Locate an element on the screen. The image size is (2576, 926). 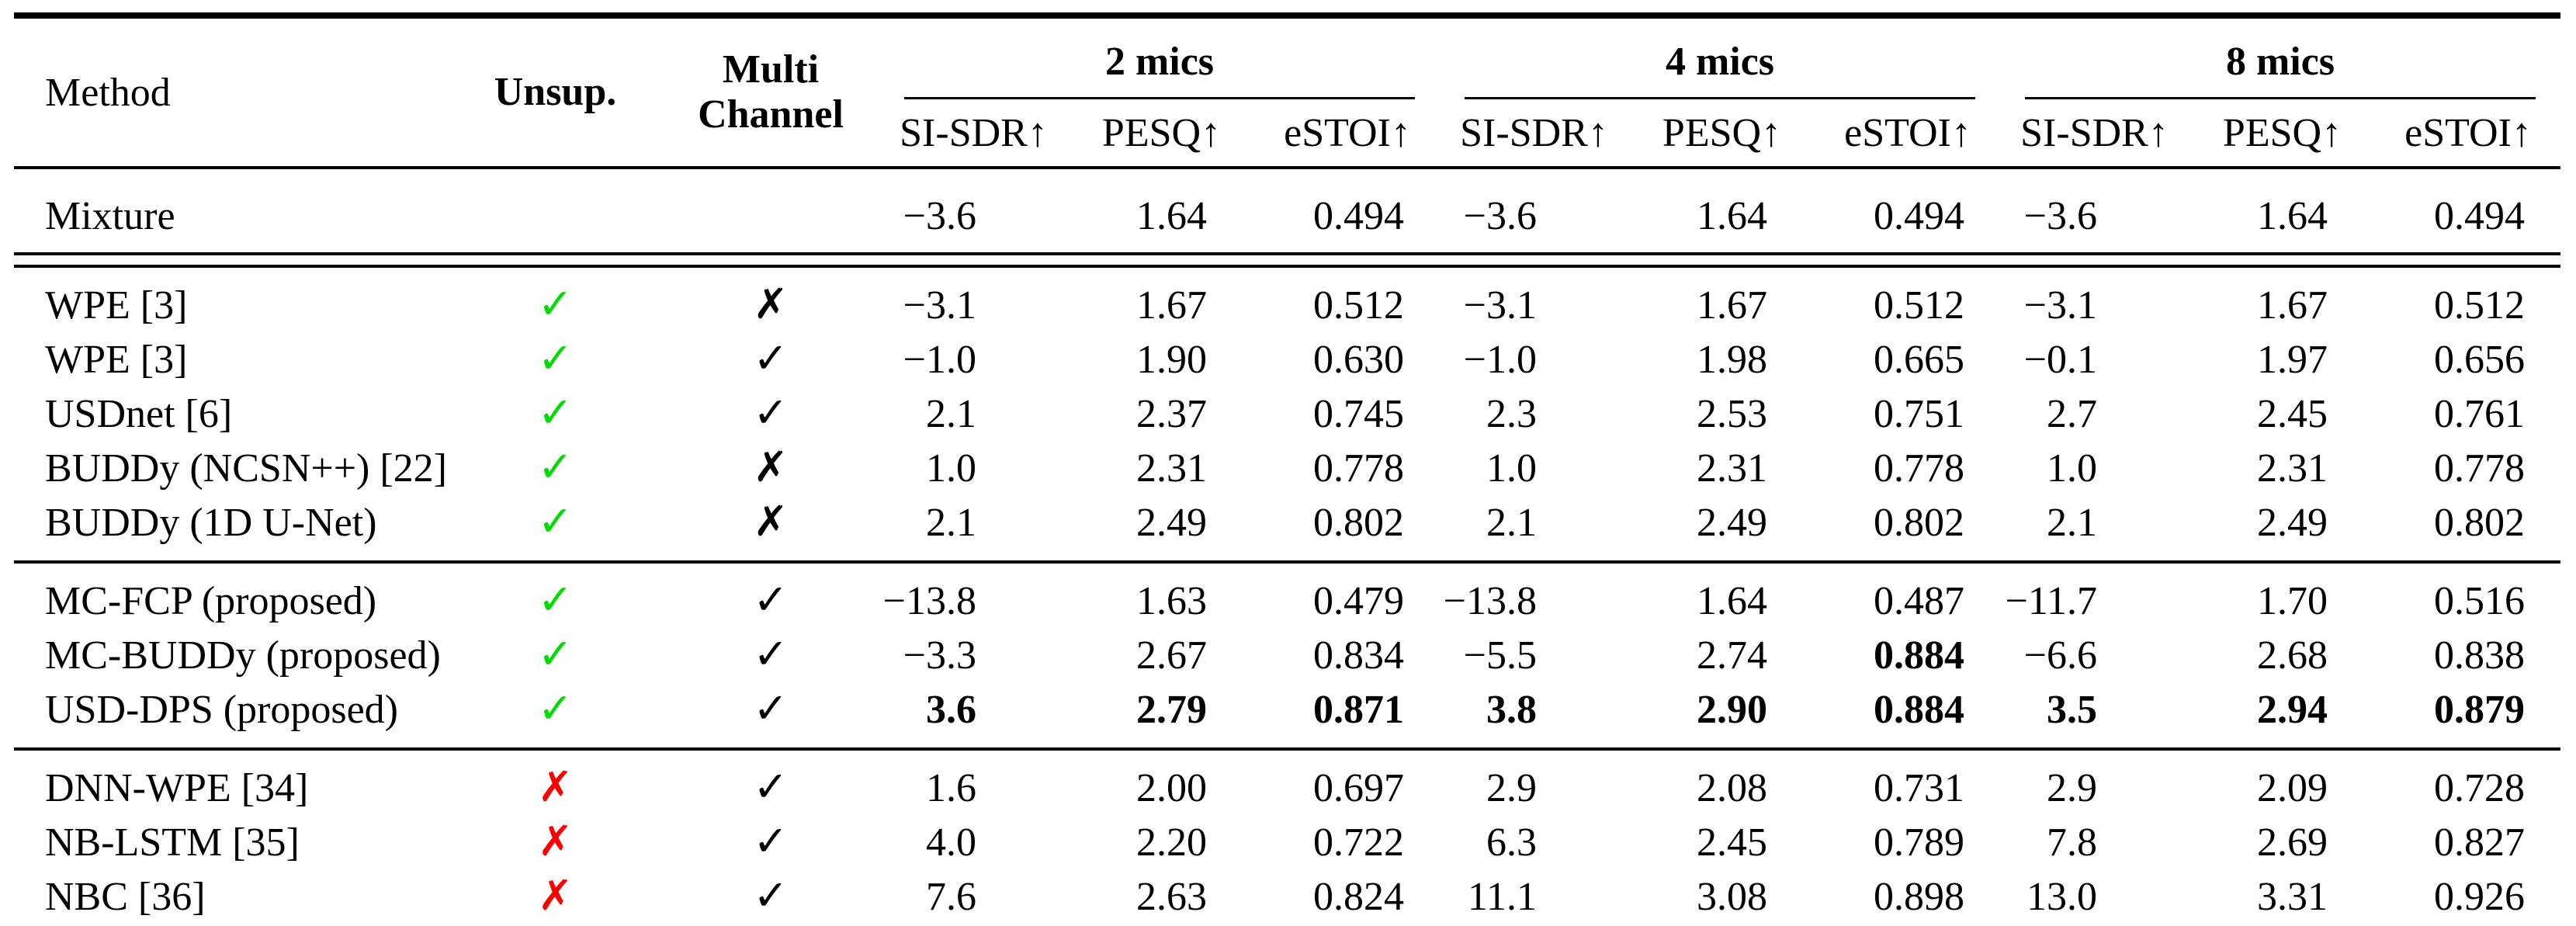
method-name: BUDDy (1D U-Net) is located at coordinates (211, 522).